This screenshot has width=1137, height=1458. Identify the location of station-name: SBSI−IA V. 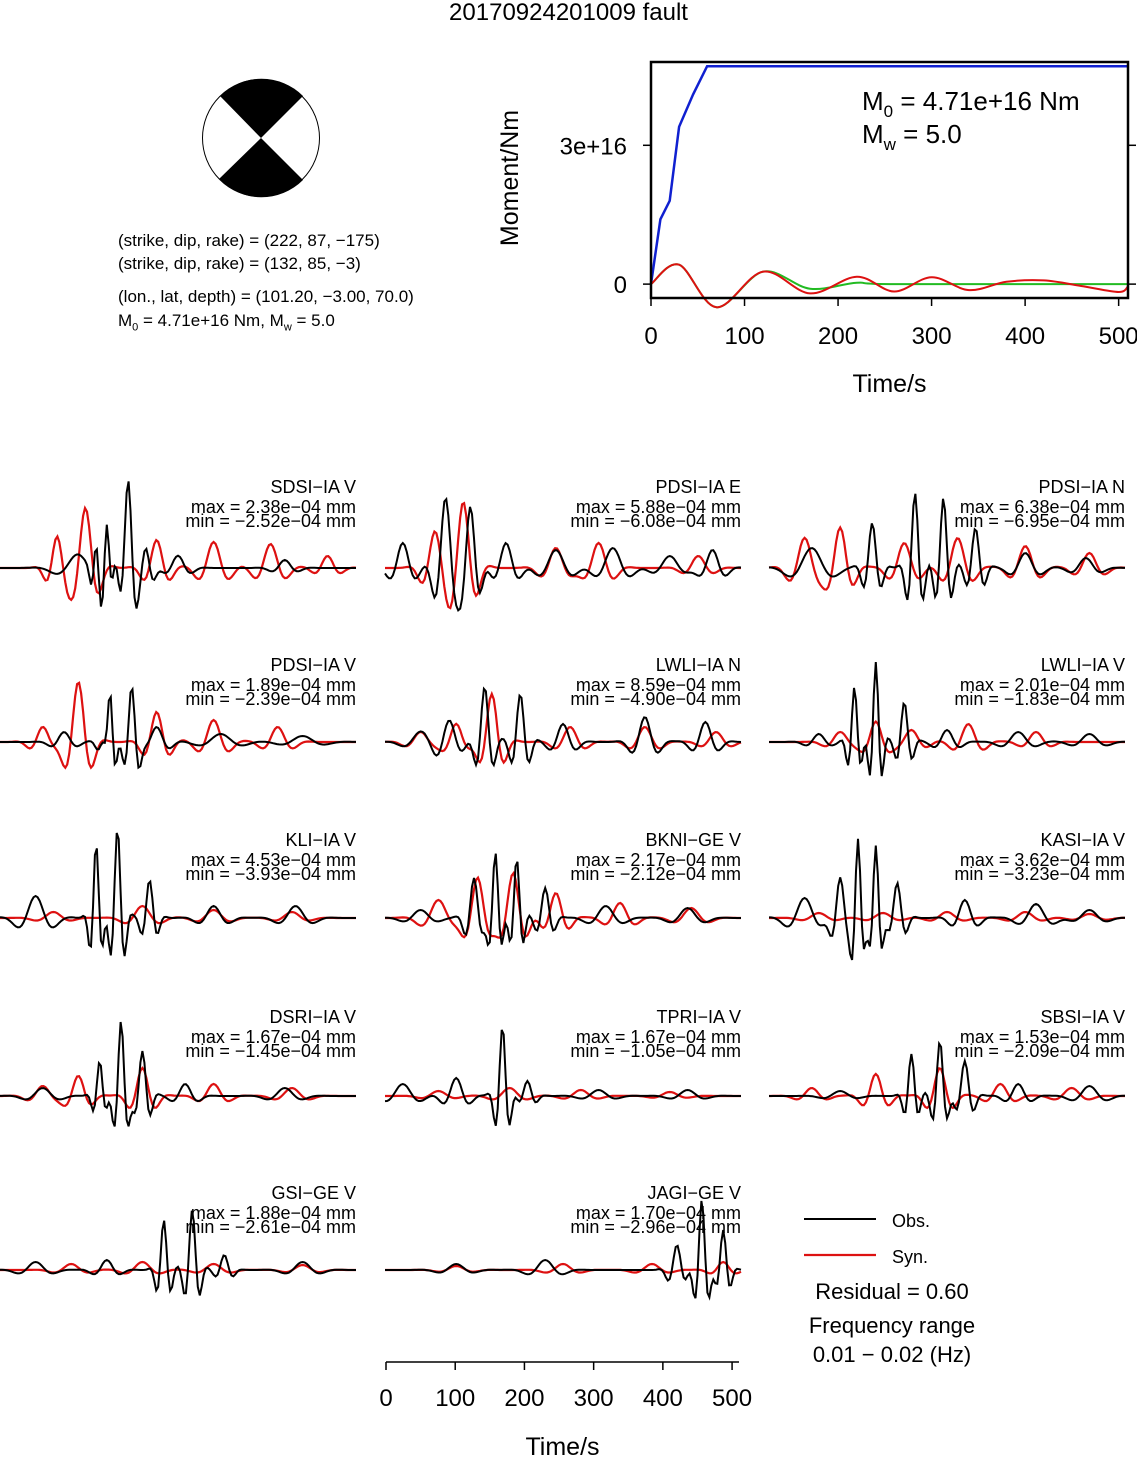
(1082, 1017).